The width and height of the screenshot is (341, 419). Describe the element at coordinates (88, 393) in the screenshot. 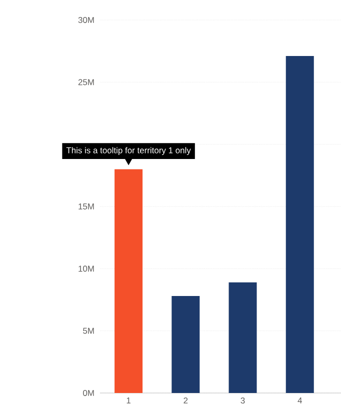

I see `y-tick-label: 0M` at that location.